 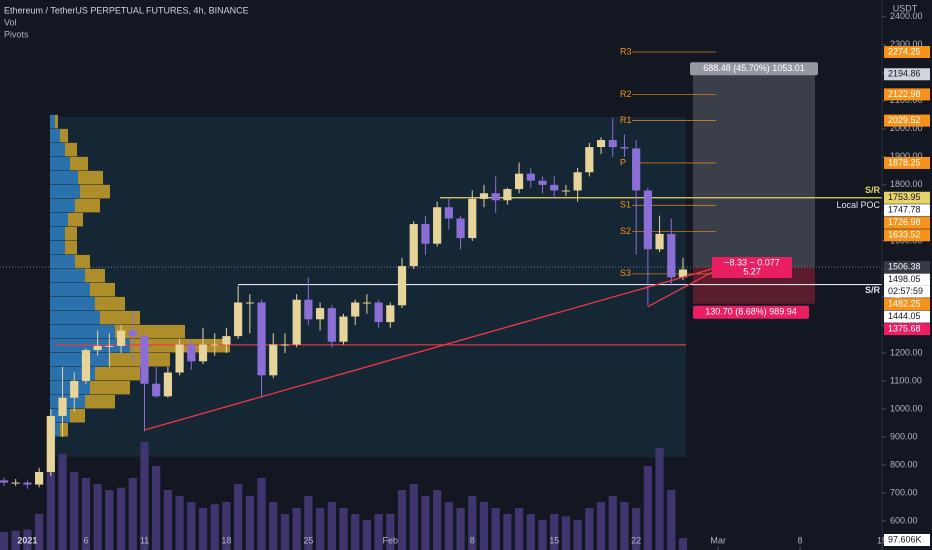 I want to click on price-tag-label: 1633.52, so click(x=904, y=235).